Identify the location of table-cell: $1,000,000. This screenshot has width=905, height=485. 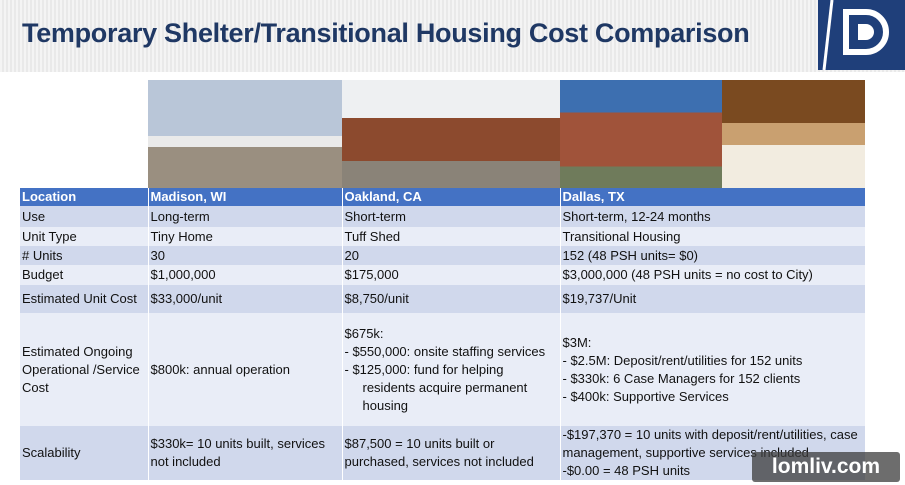
(245, 275).